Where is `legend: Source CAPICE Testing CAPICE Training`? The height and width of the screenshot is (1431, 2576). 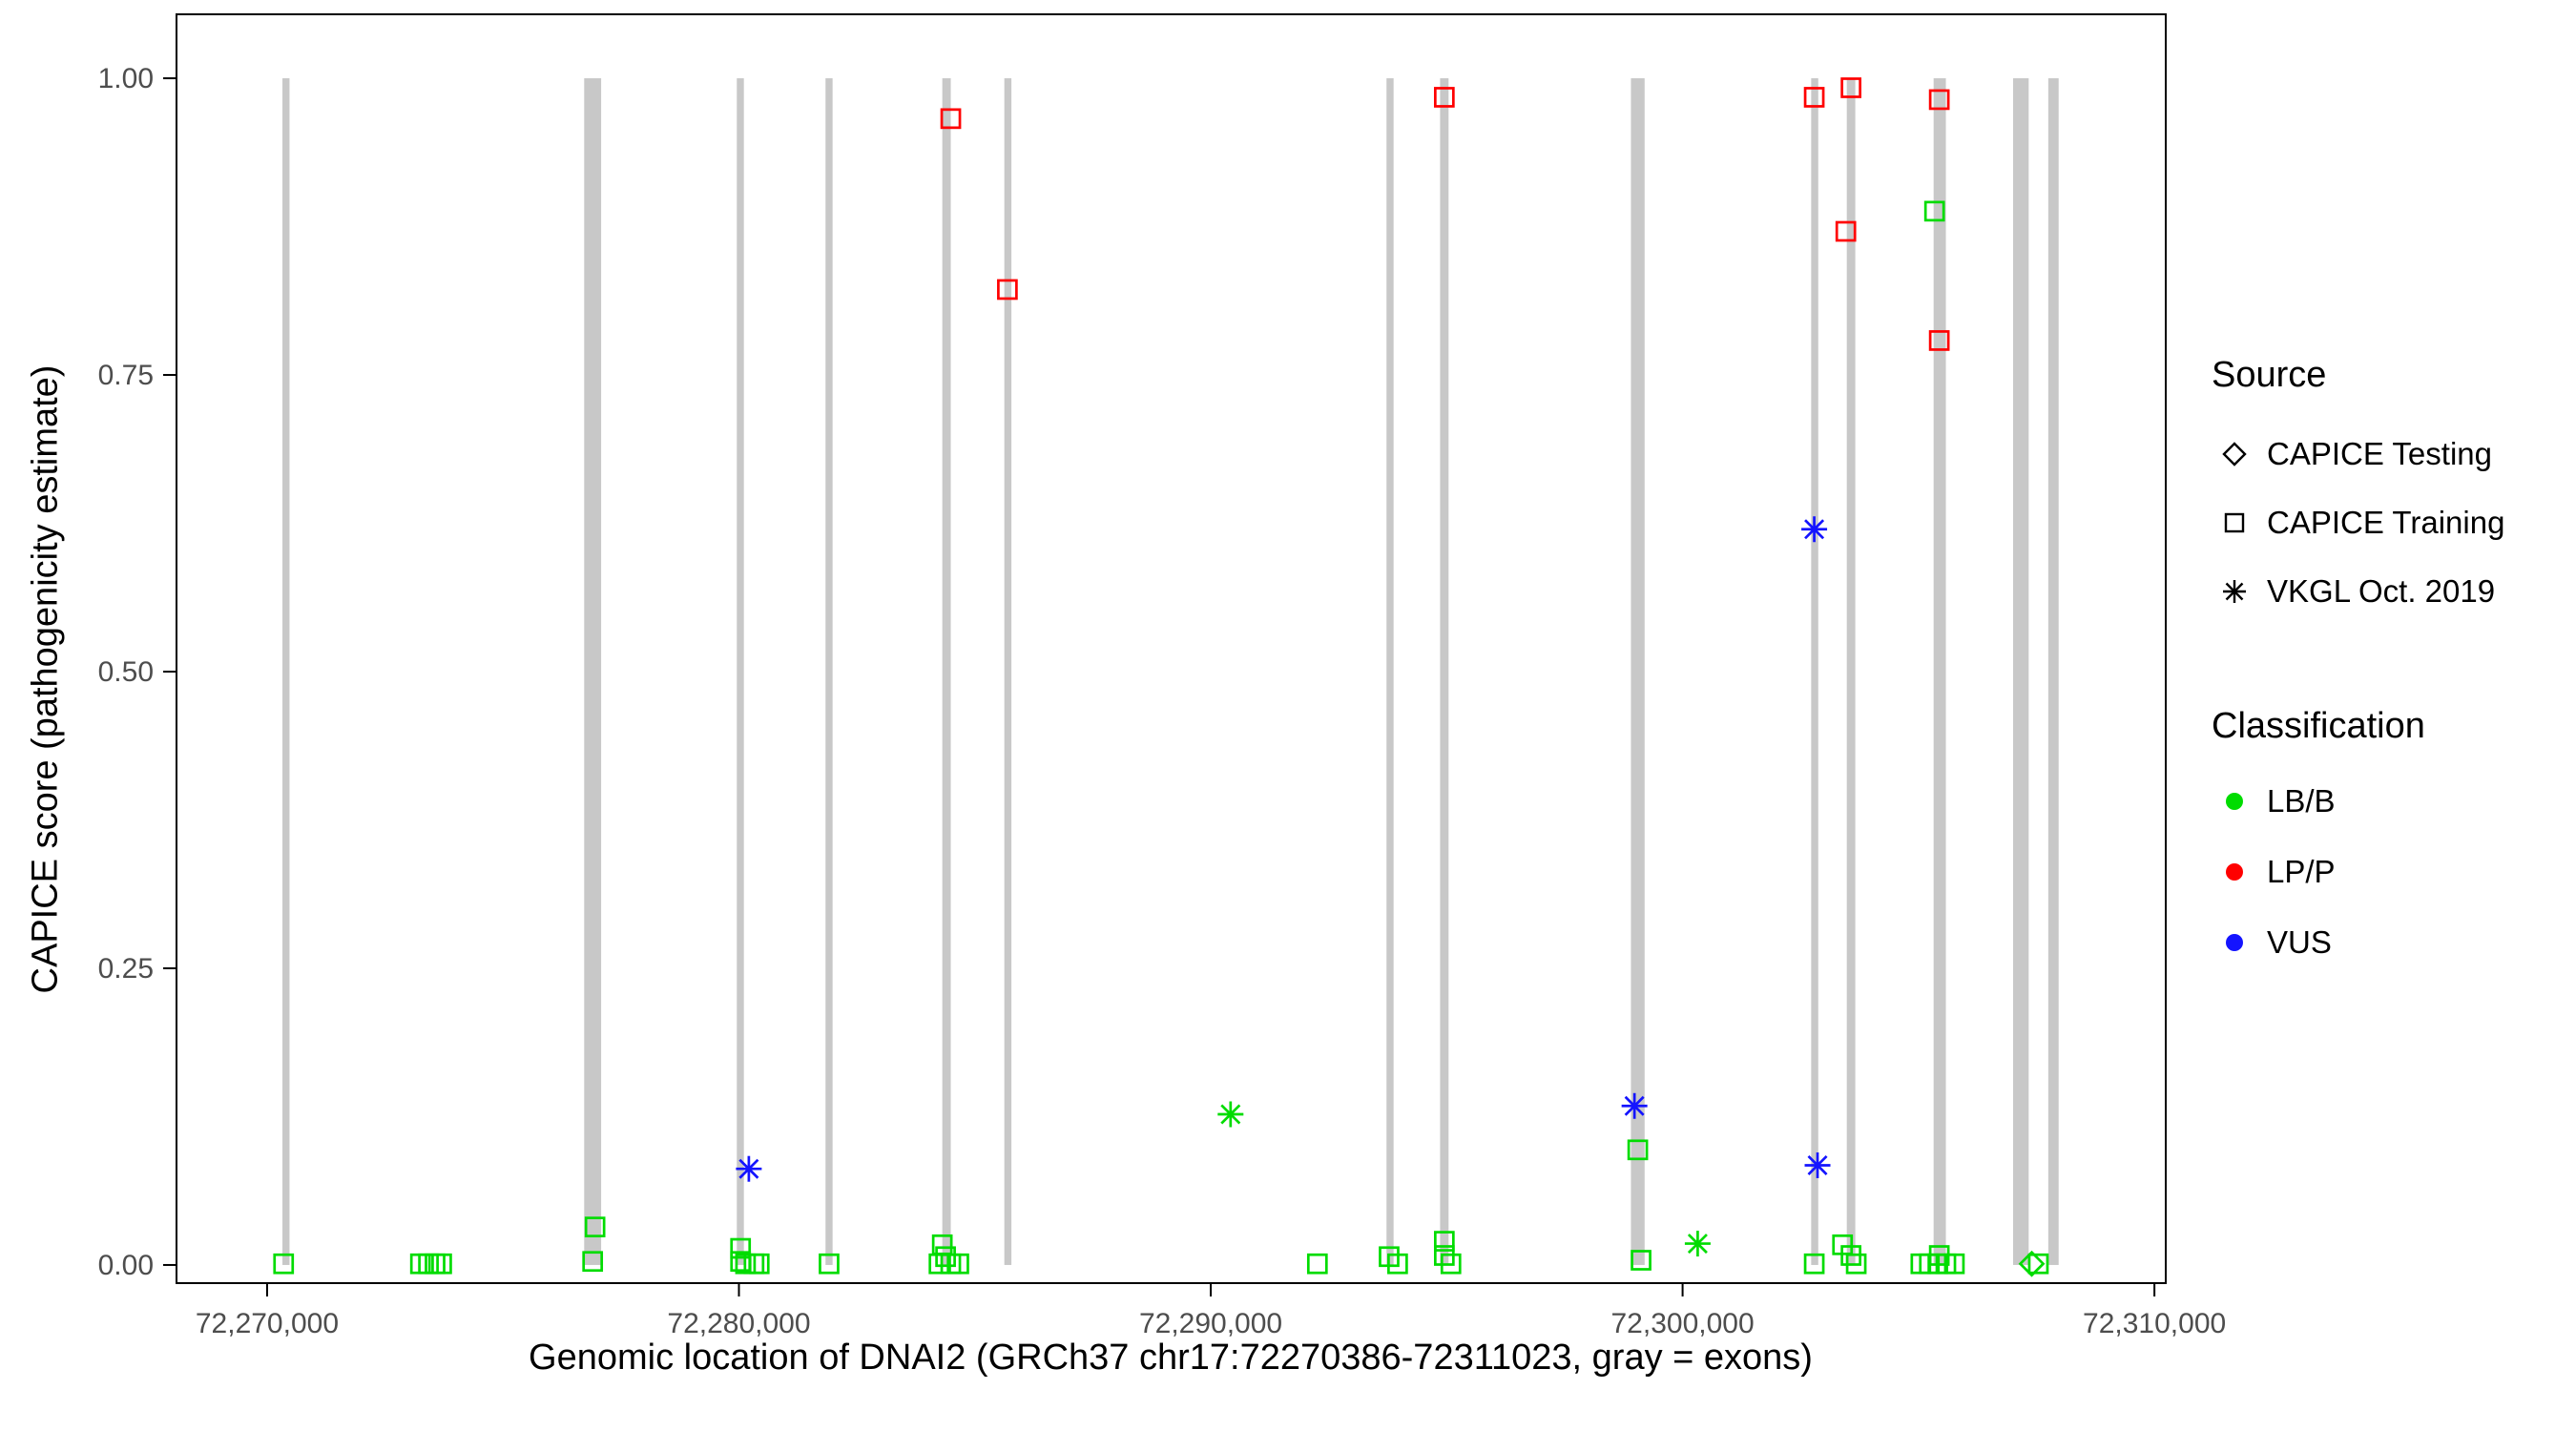
legend: Source CAPICE Testing CAPICE Training is located at coordinates (2389, 715).